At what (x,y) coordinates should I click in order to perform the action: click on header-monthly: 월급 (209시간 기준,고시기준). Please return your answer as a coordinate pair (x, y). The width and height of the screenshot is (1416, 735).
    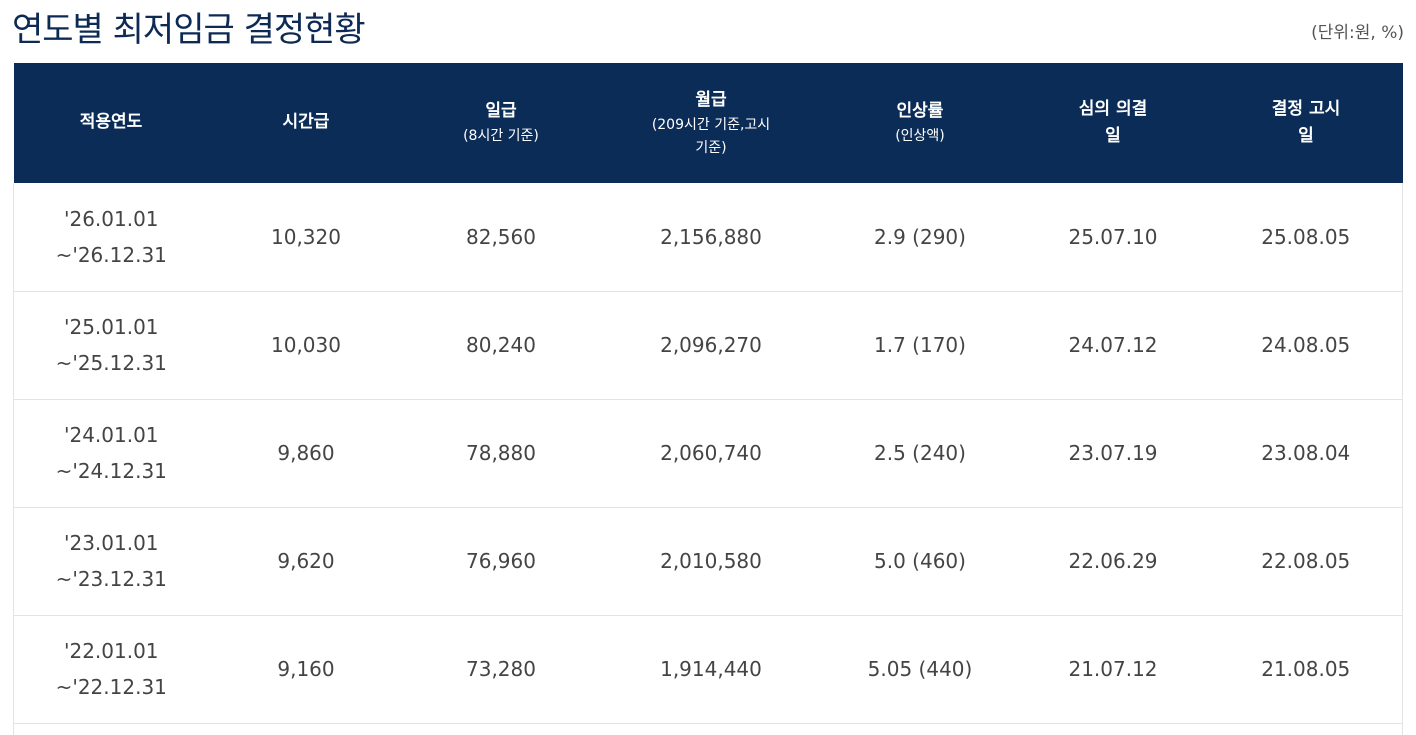
    Looking at the image, I should click on (711, 123).